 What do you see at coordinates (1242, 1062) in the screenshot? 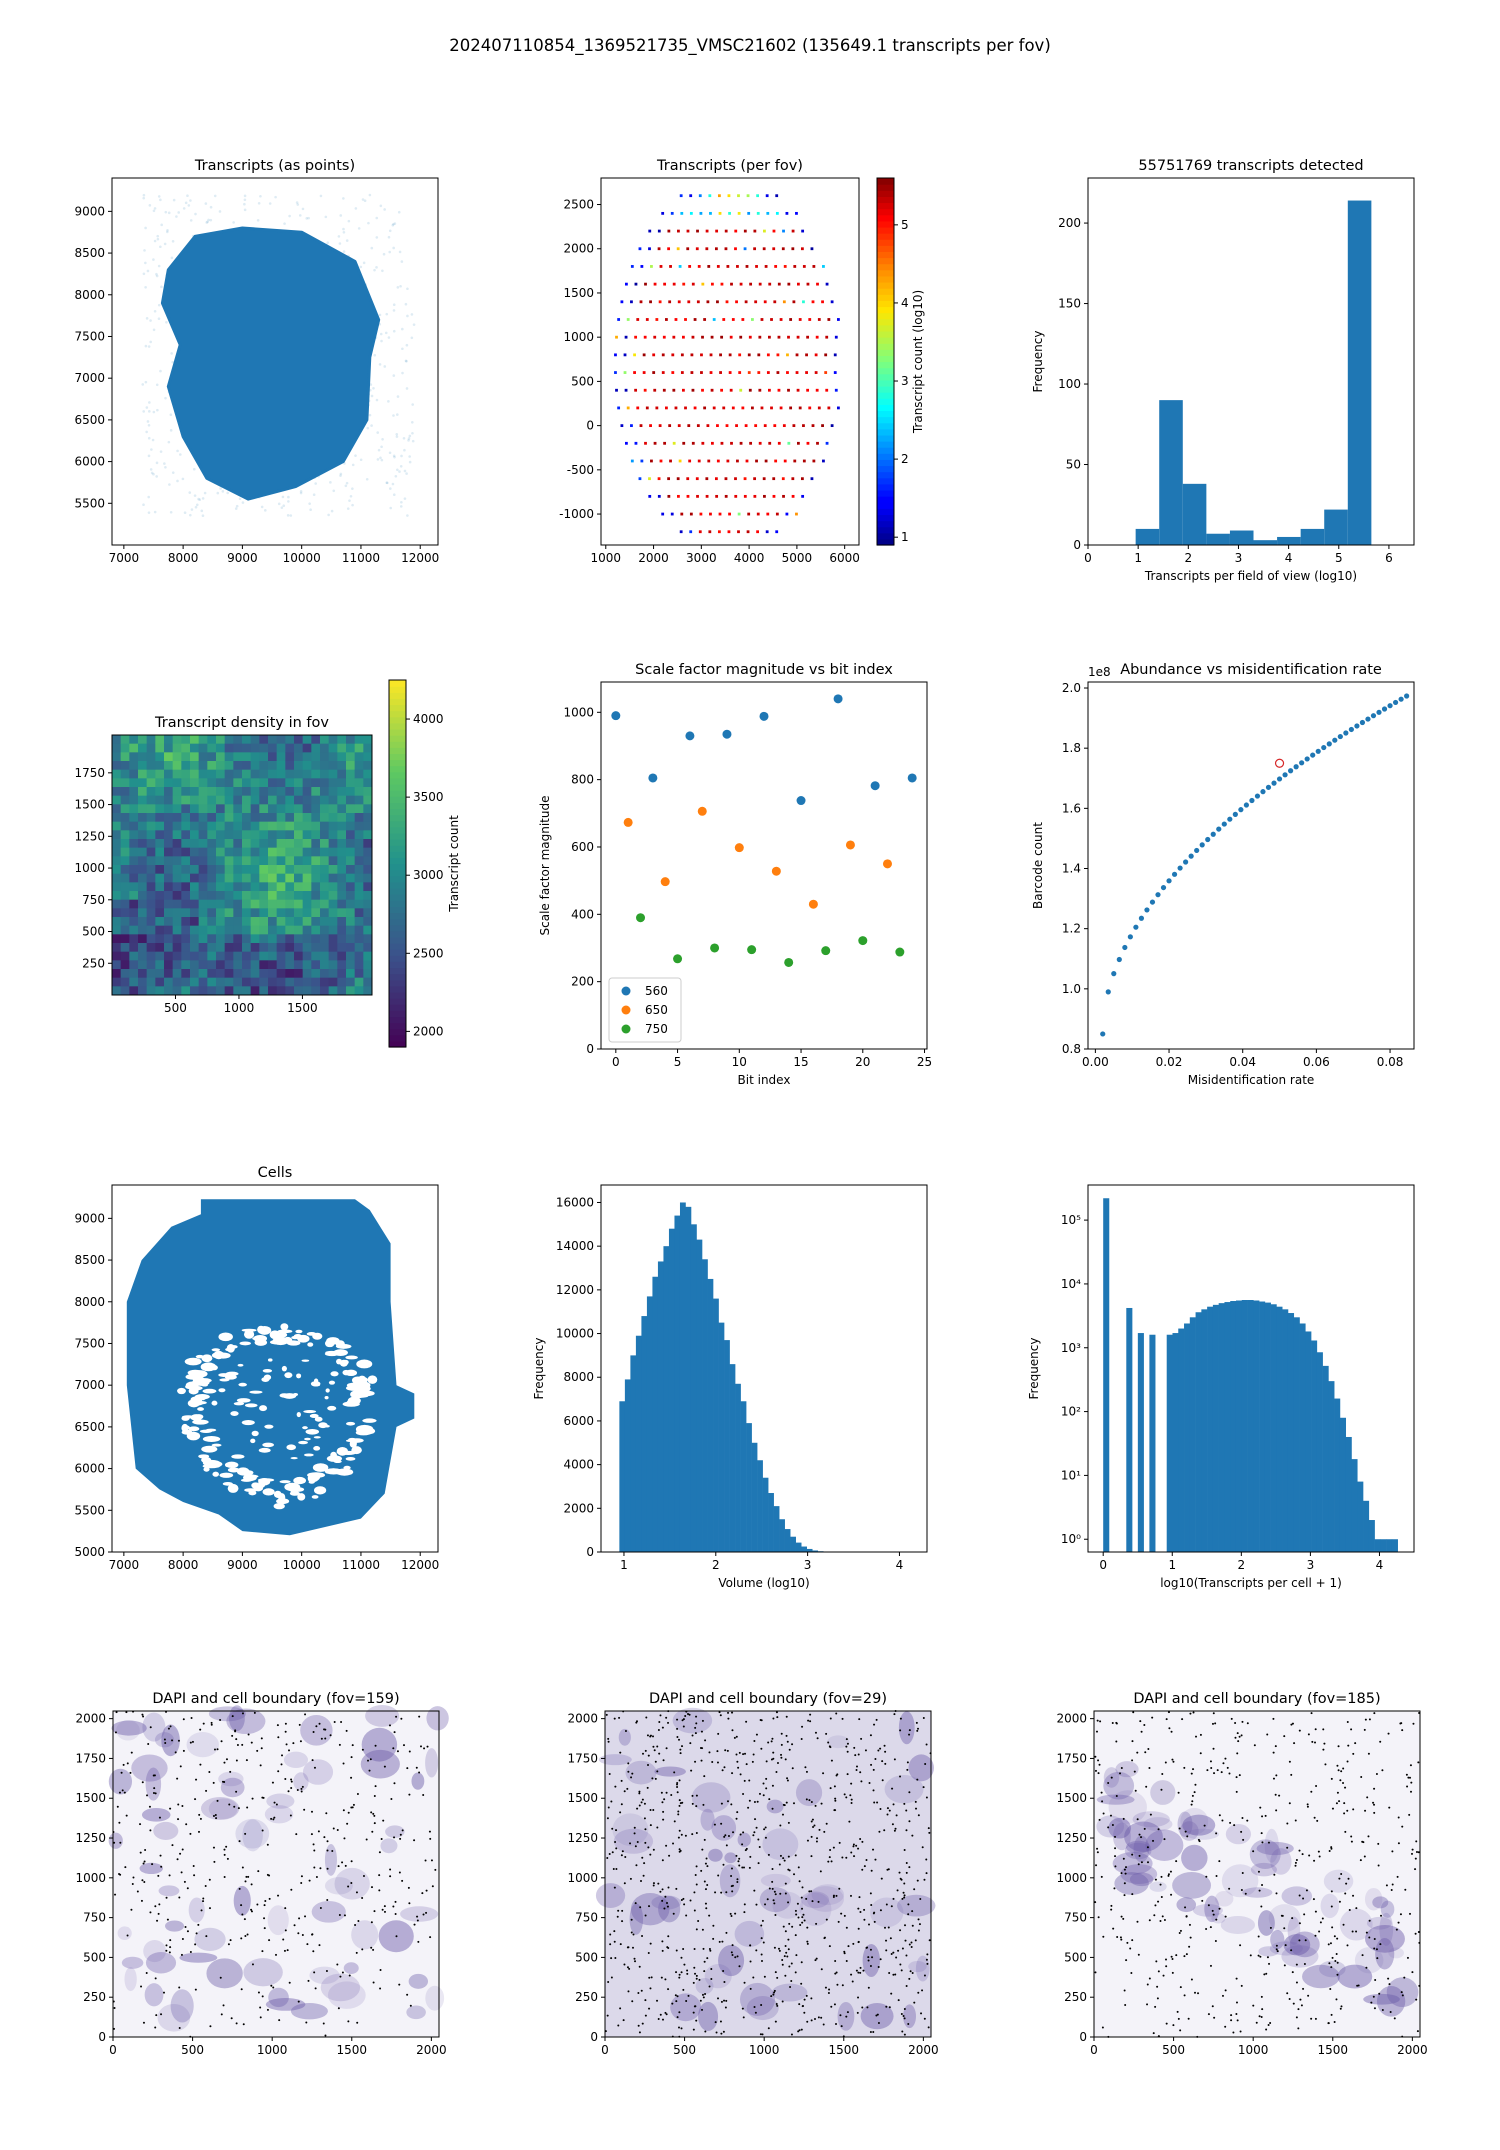
I see `x-tick-label: 0.04` at bounding box center [1242, 1062].